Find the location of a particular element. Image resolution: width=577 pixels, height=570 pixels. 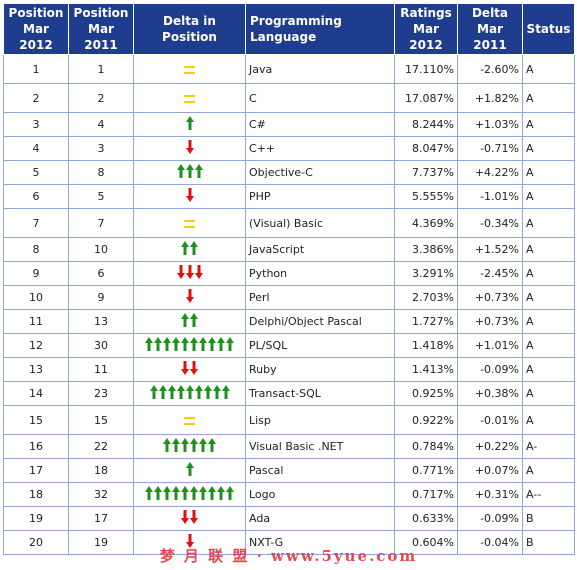

position-2011-cell: 30 is located at coordinates (101, 345).